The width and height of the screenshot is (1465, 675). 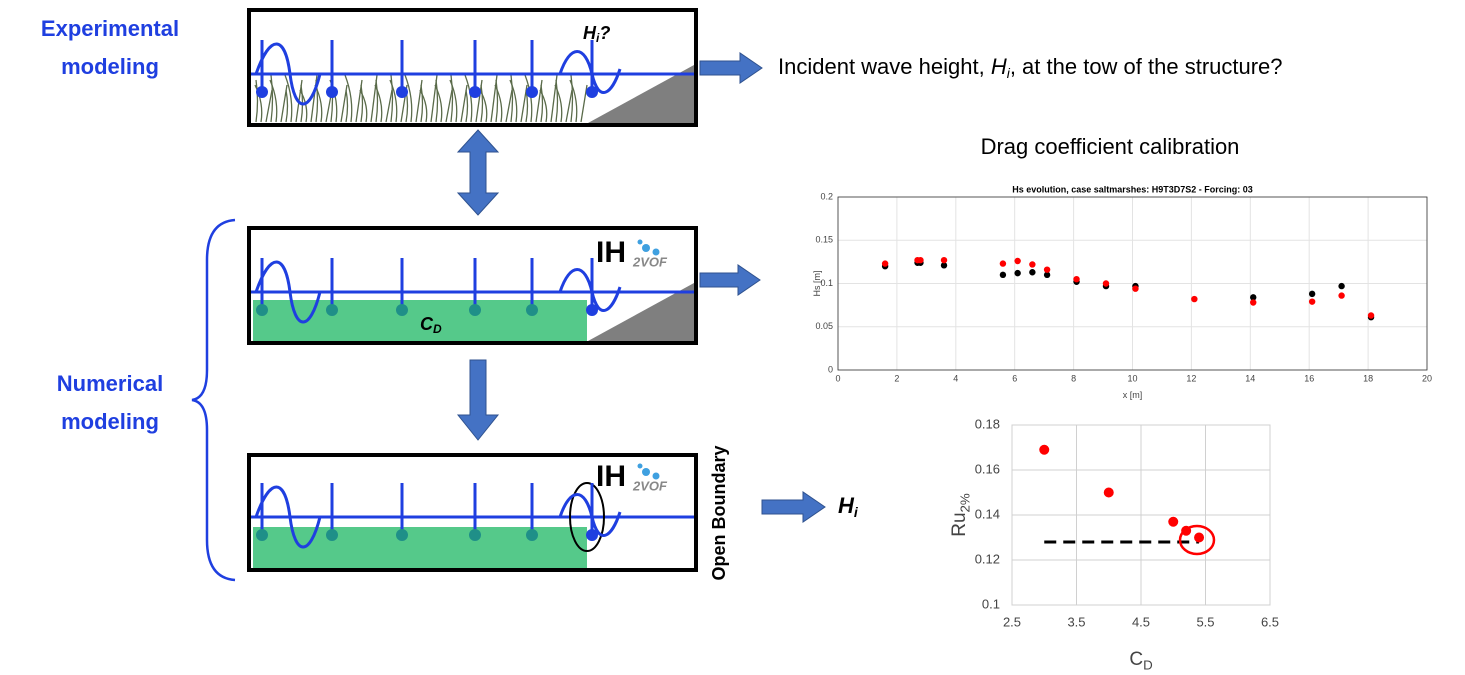 What do you see at coordinates (110, 383) in the screenshot?
I see `label: Numerical` at bounding box center [110, 383].